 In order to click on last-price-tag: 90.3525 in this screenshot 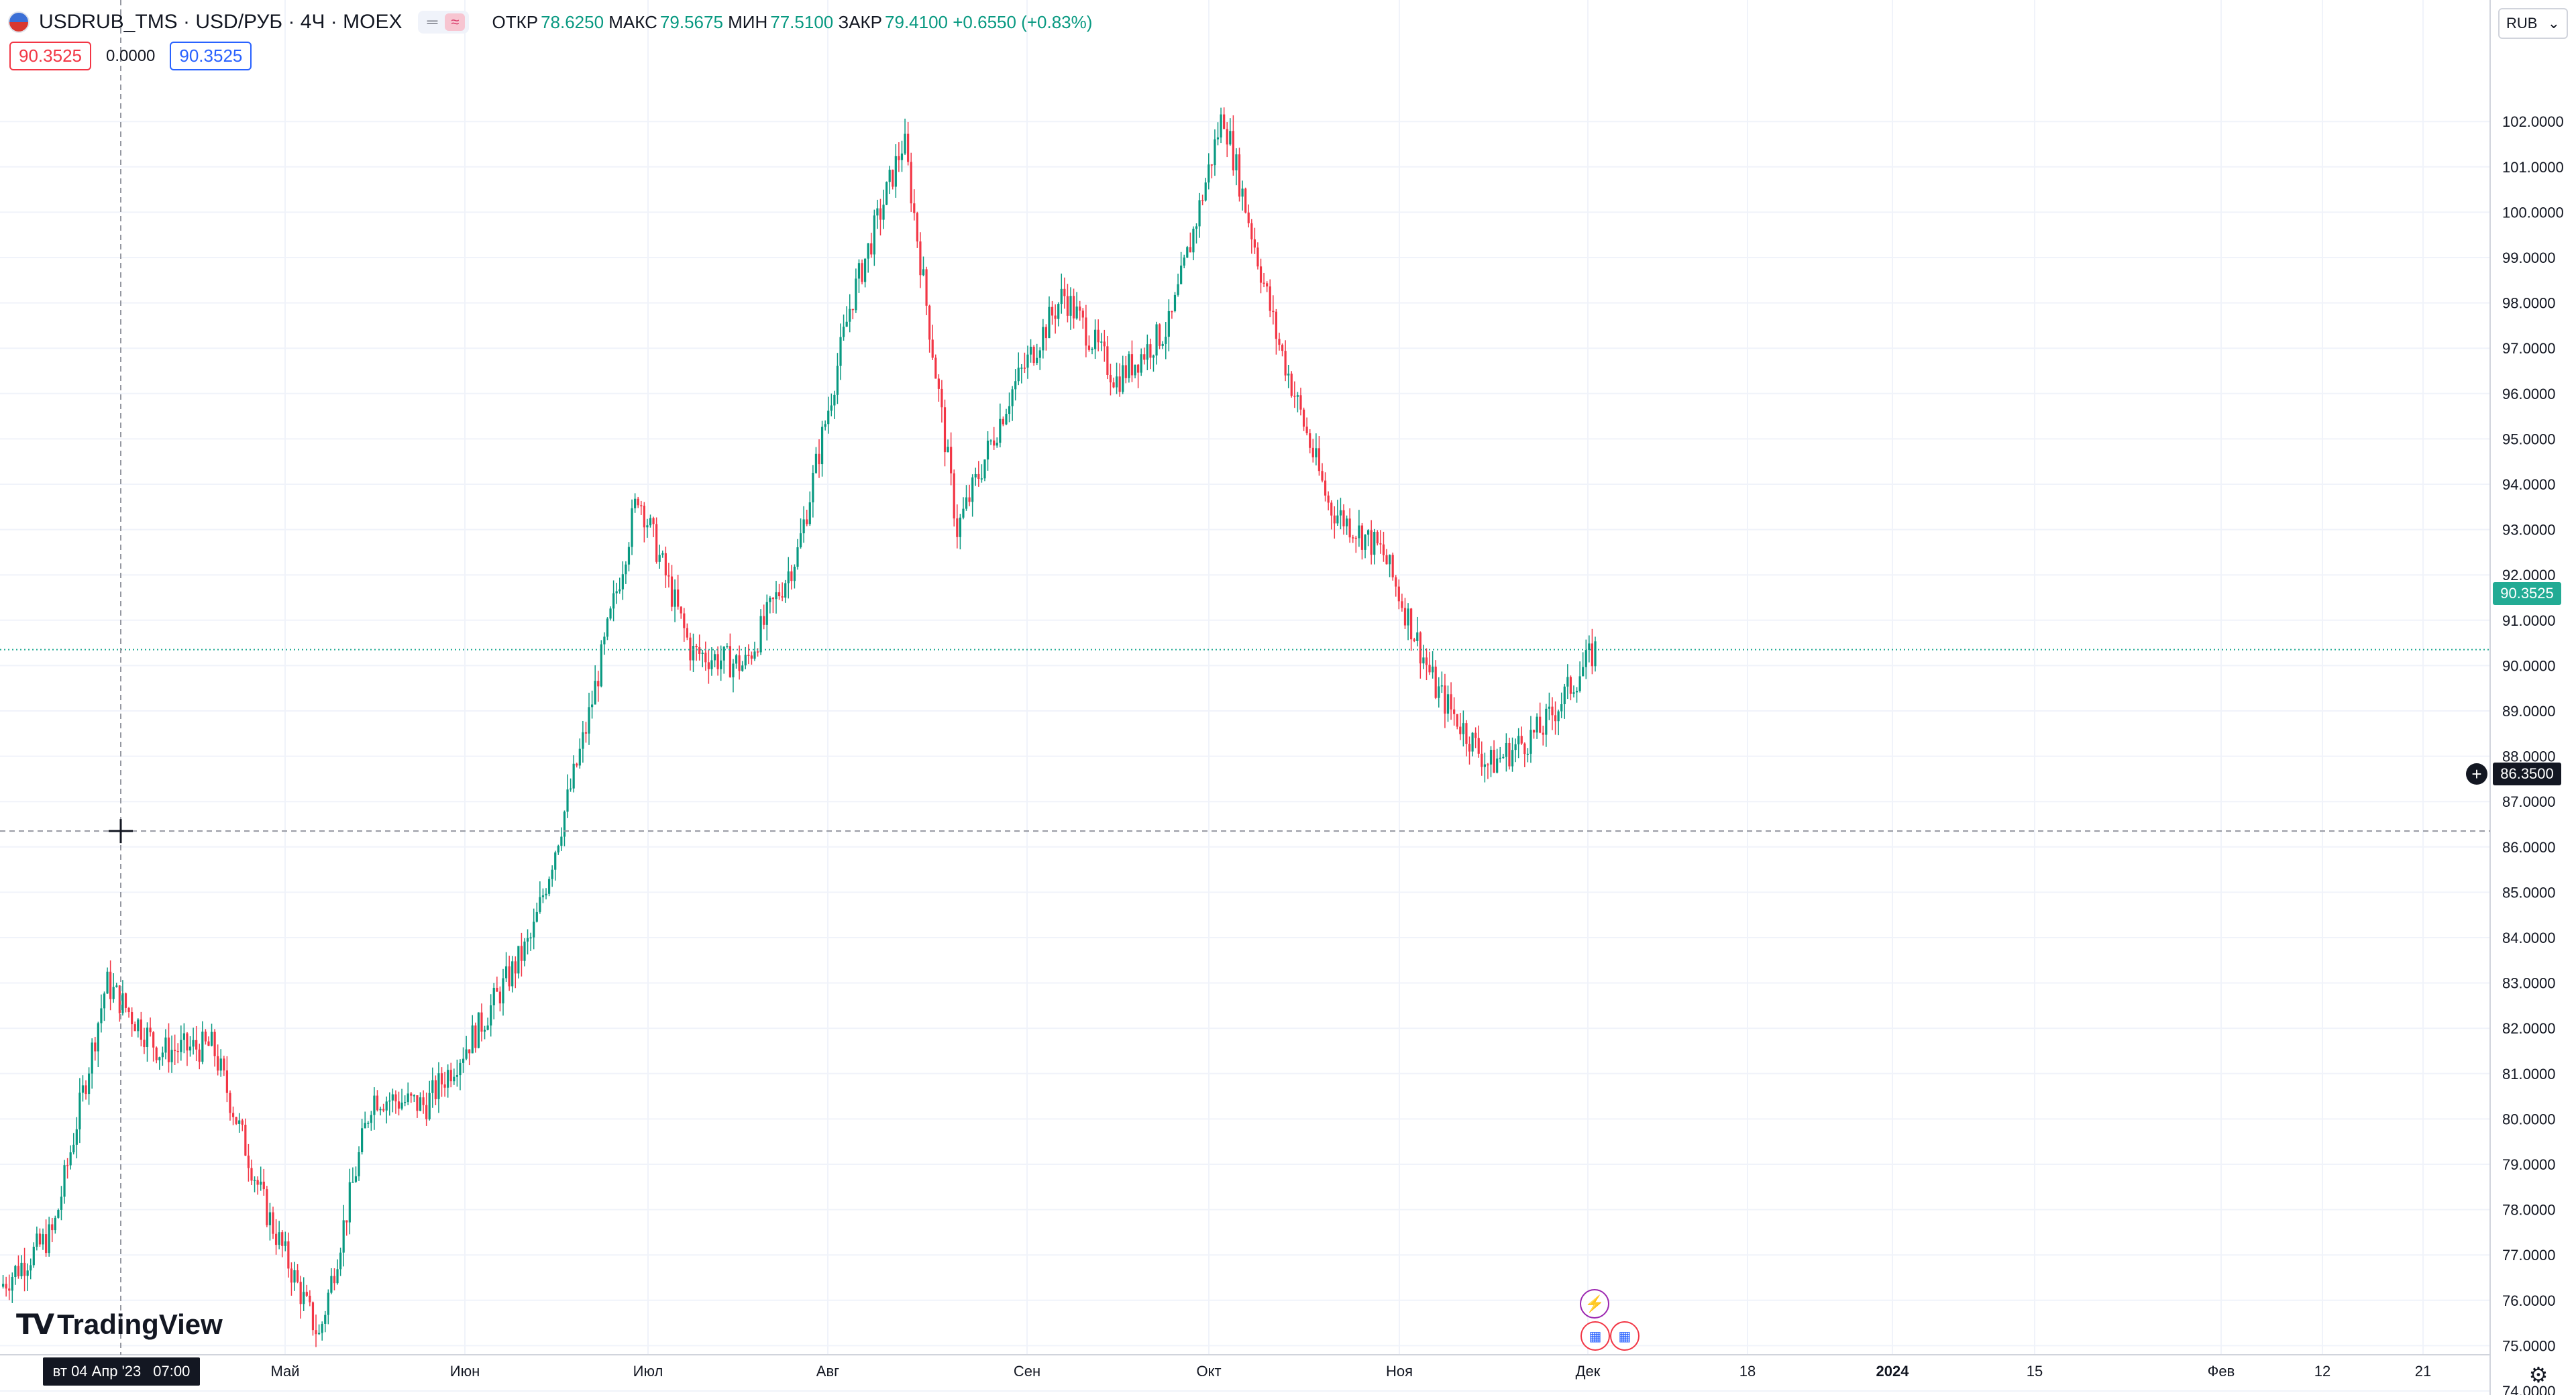, I will do `click(2527, 593)`.